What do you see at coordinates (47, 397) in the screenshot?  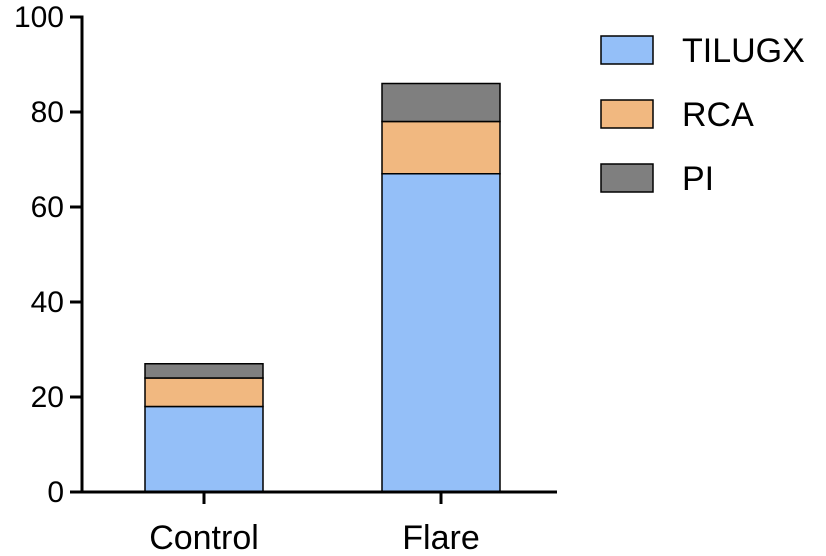 I see `y-tick-label: 20` at bounding box center [47, 397].